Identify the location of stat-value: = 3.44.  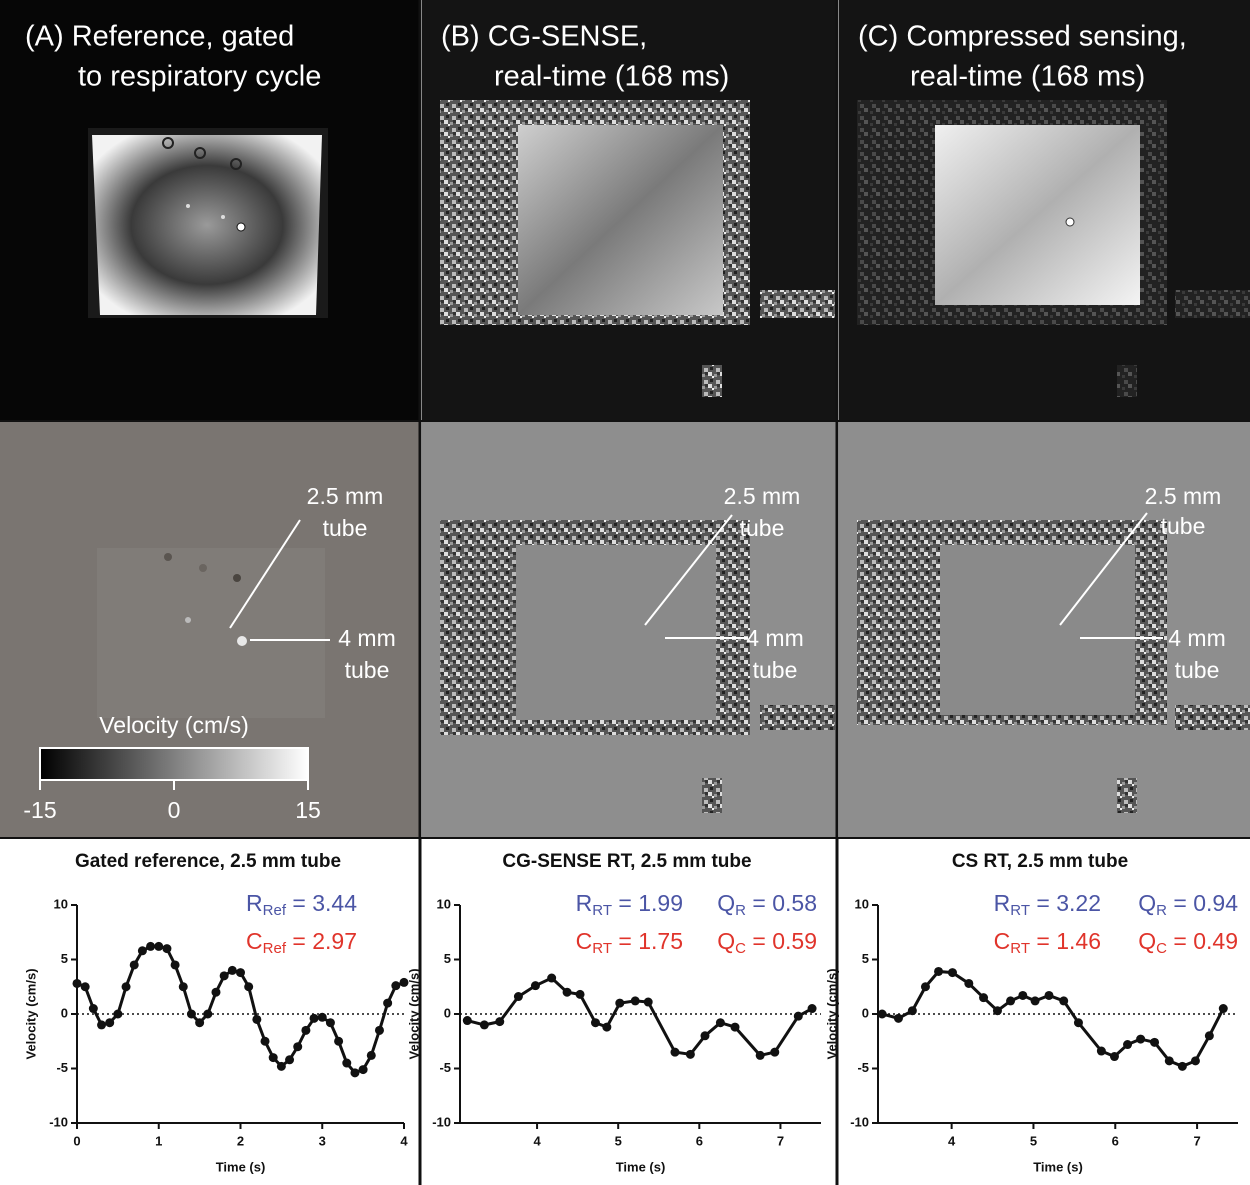
(321, 903).